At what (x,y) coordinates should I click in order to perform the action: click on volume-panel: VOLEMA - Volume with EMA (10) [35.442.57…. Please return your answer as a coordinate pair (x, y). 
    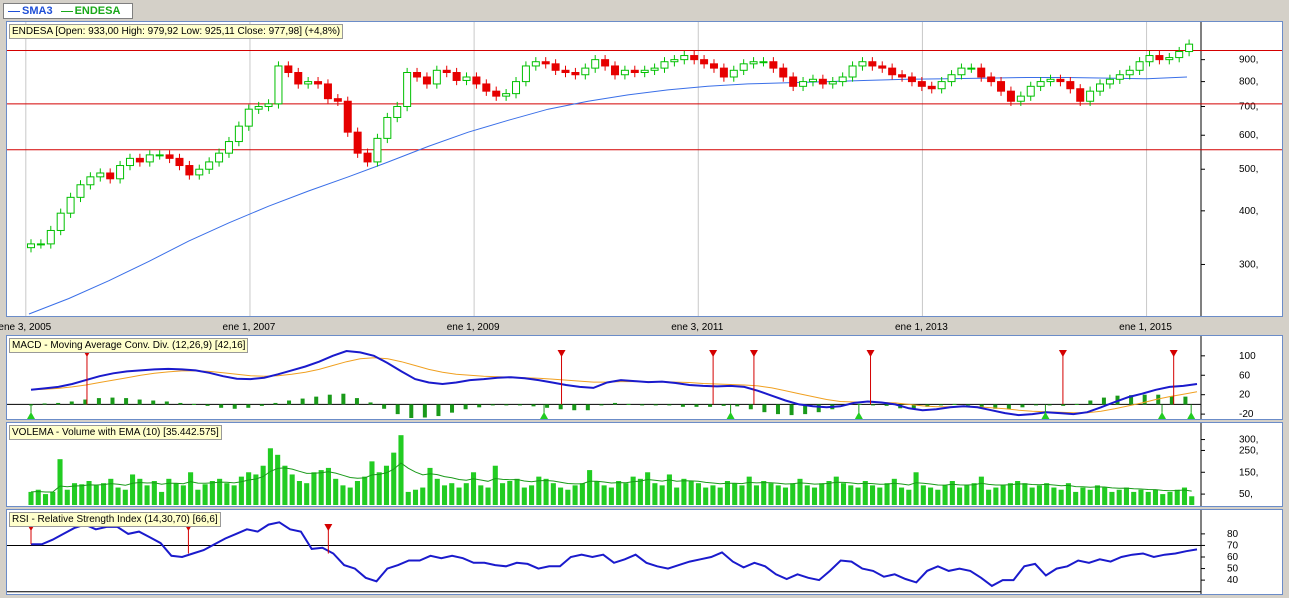
    Looking at the image, I should click on (644, 464).